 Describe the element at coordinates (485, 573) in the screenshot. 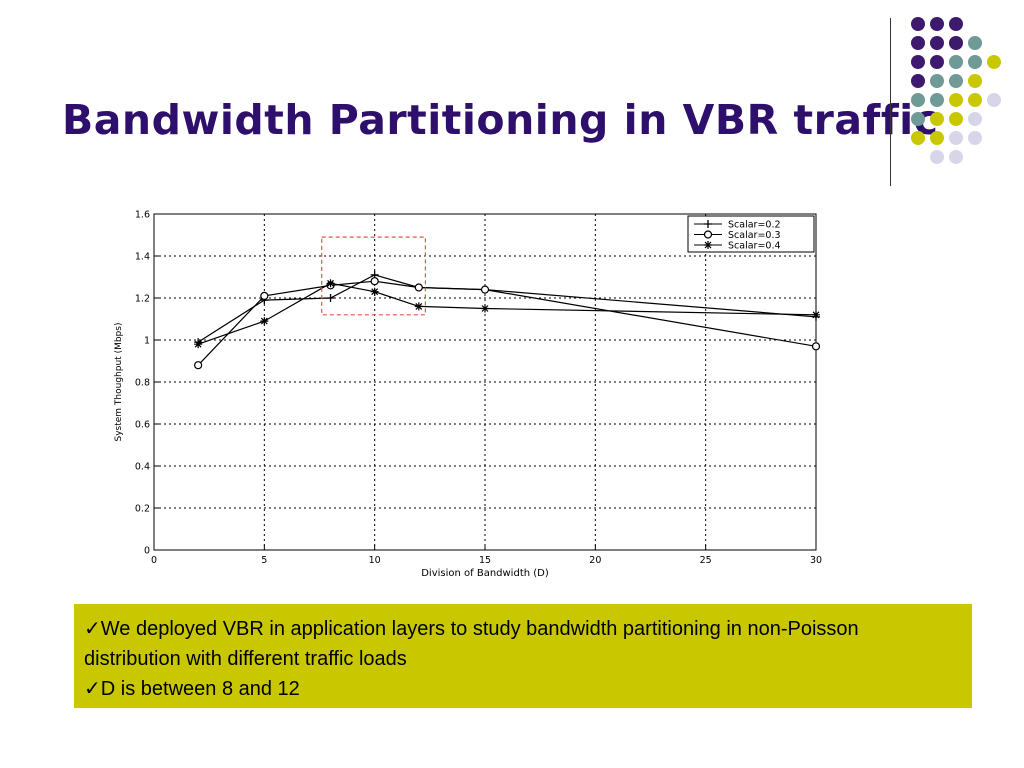

I see `x-axis-label: Division of Bandwidth (D)` at that location.